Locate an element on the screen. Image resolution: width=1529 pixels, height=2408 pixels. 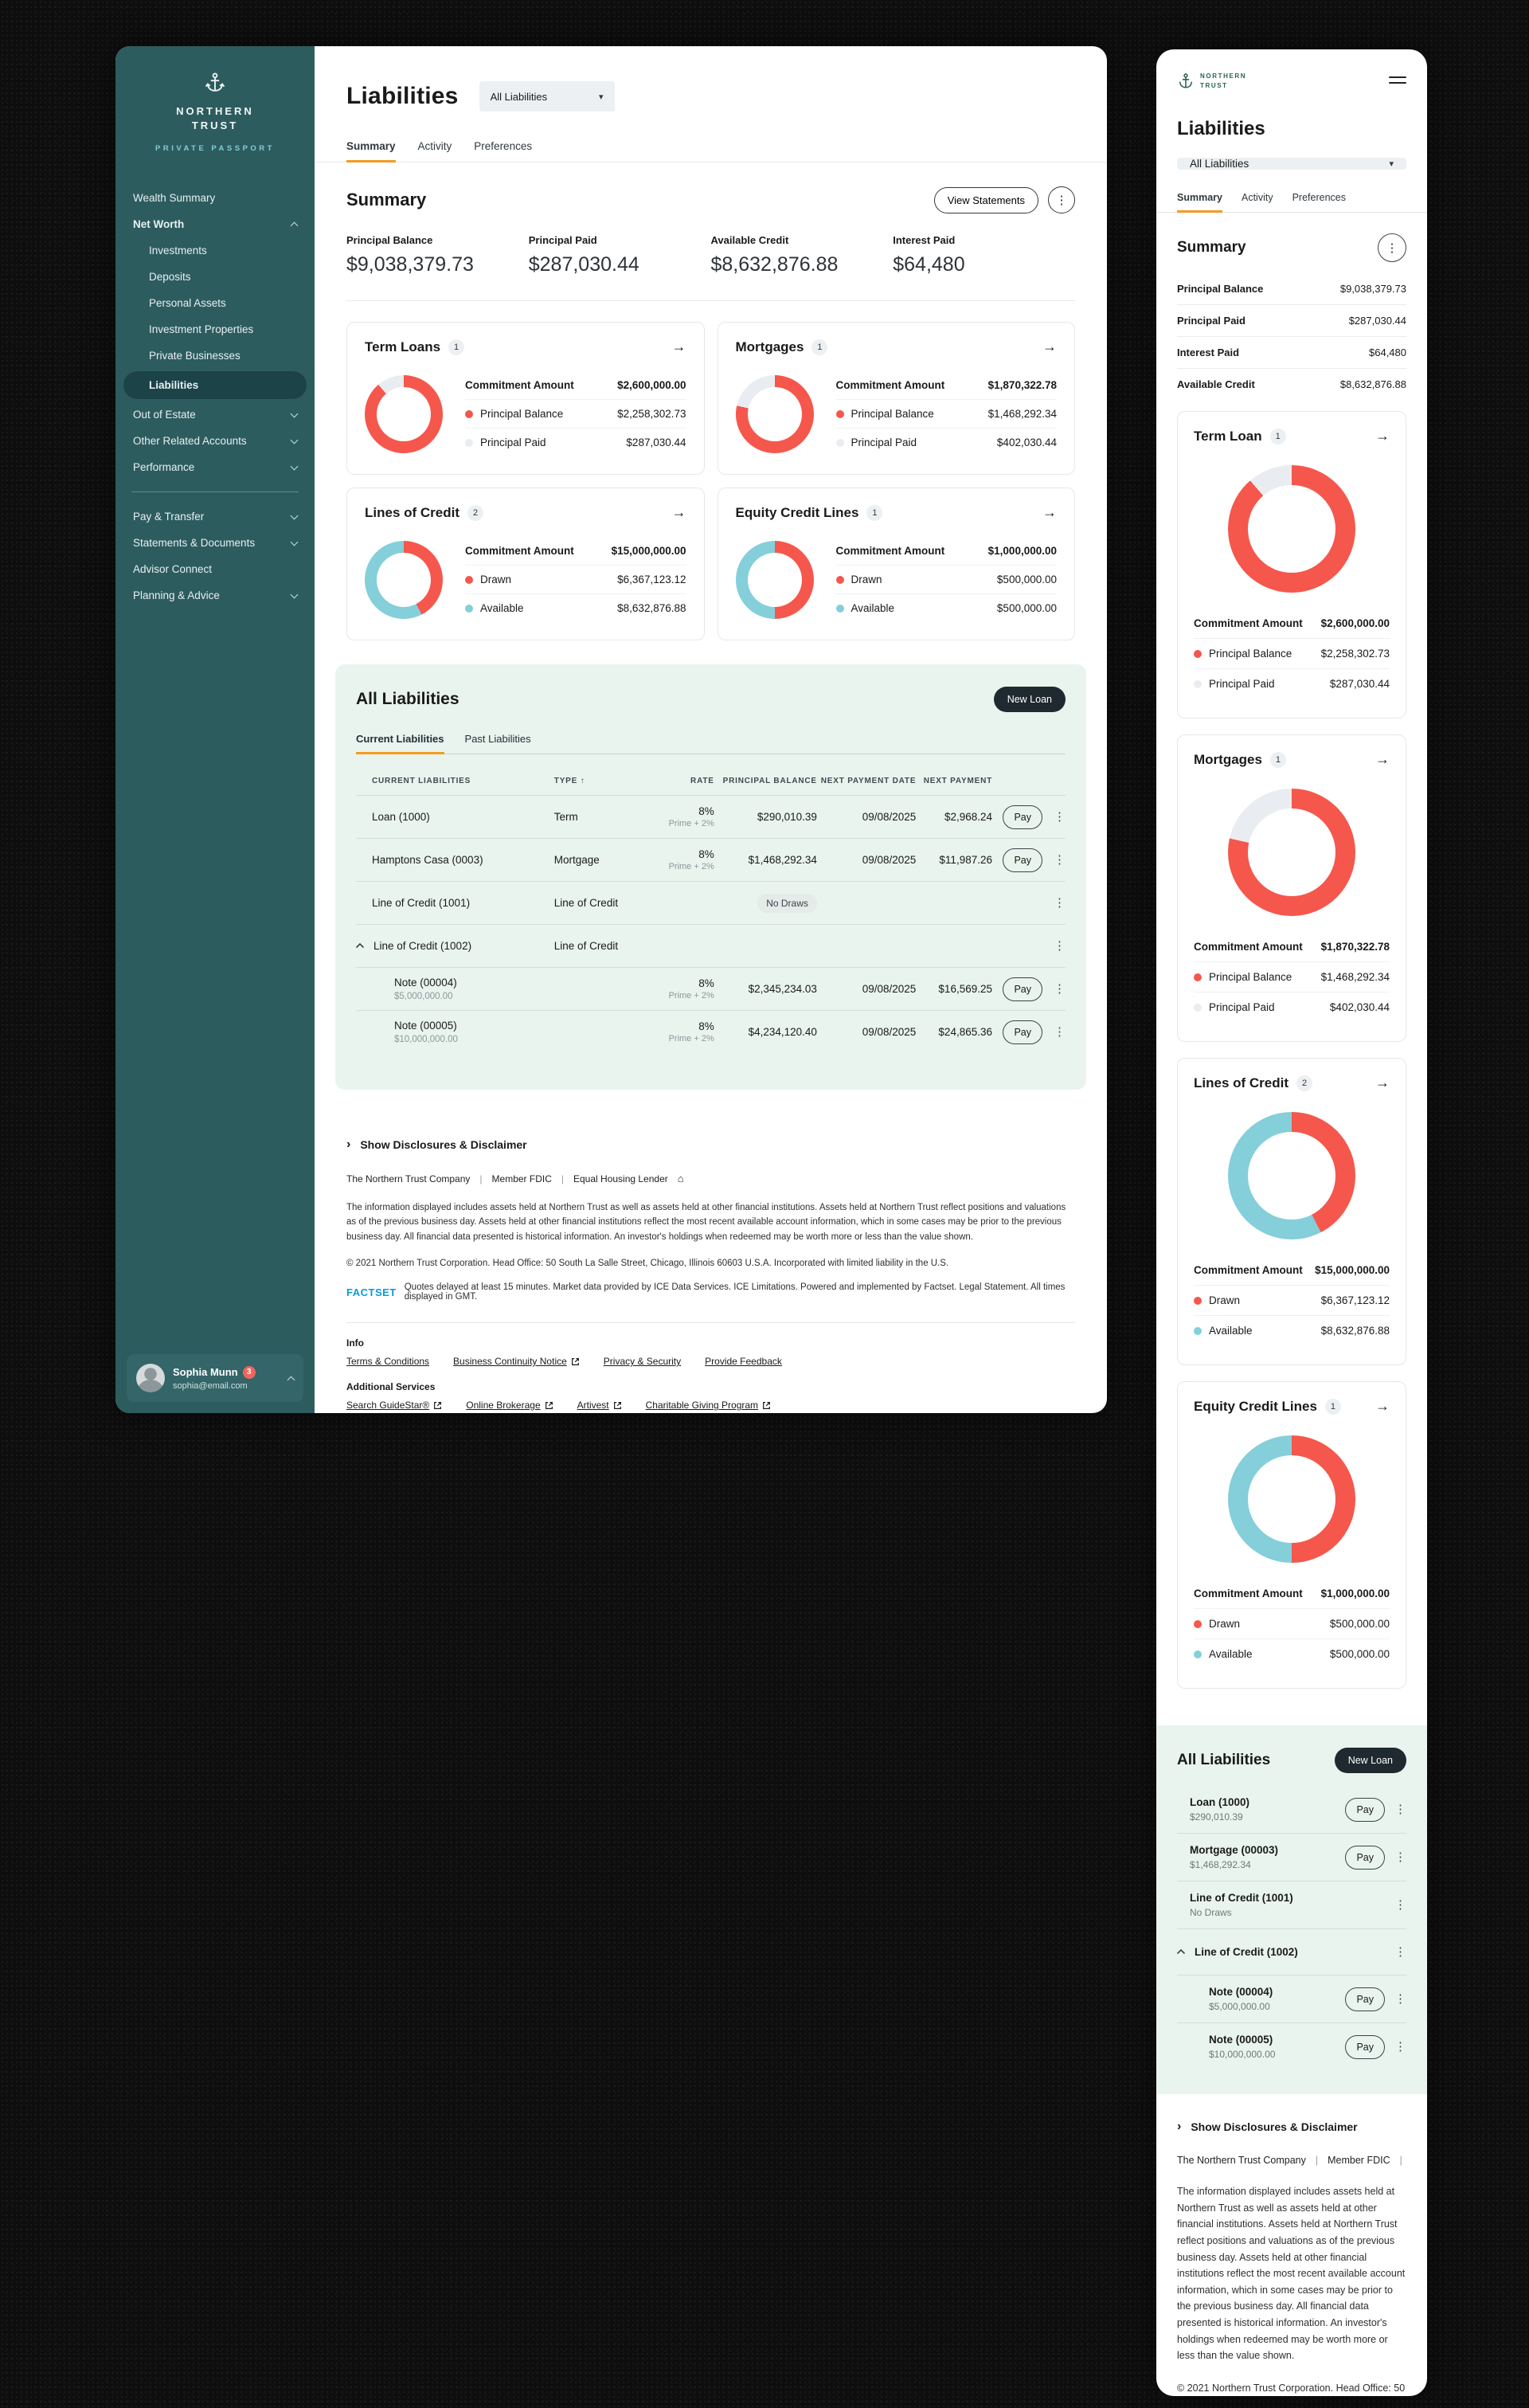
sidebar-item-investments: Investments is located at coordinates (178, 251).